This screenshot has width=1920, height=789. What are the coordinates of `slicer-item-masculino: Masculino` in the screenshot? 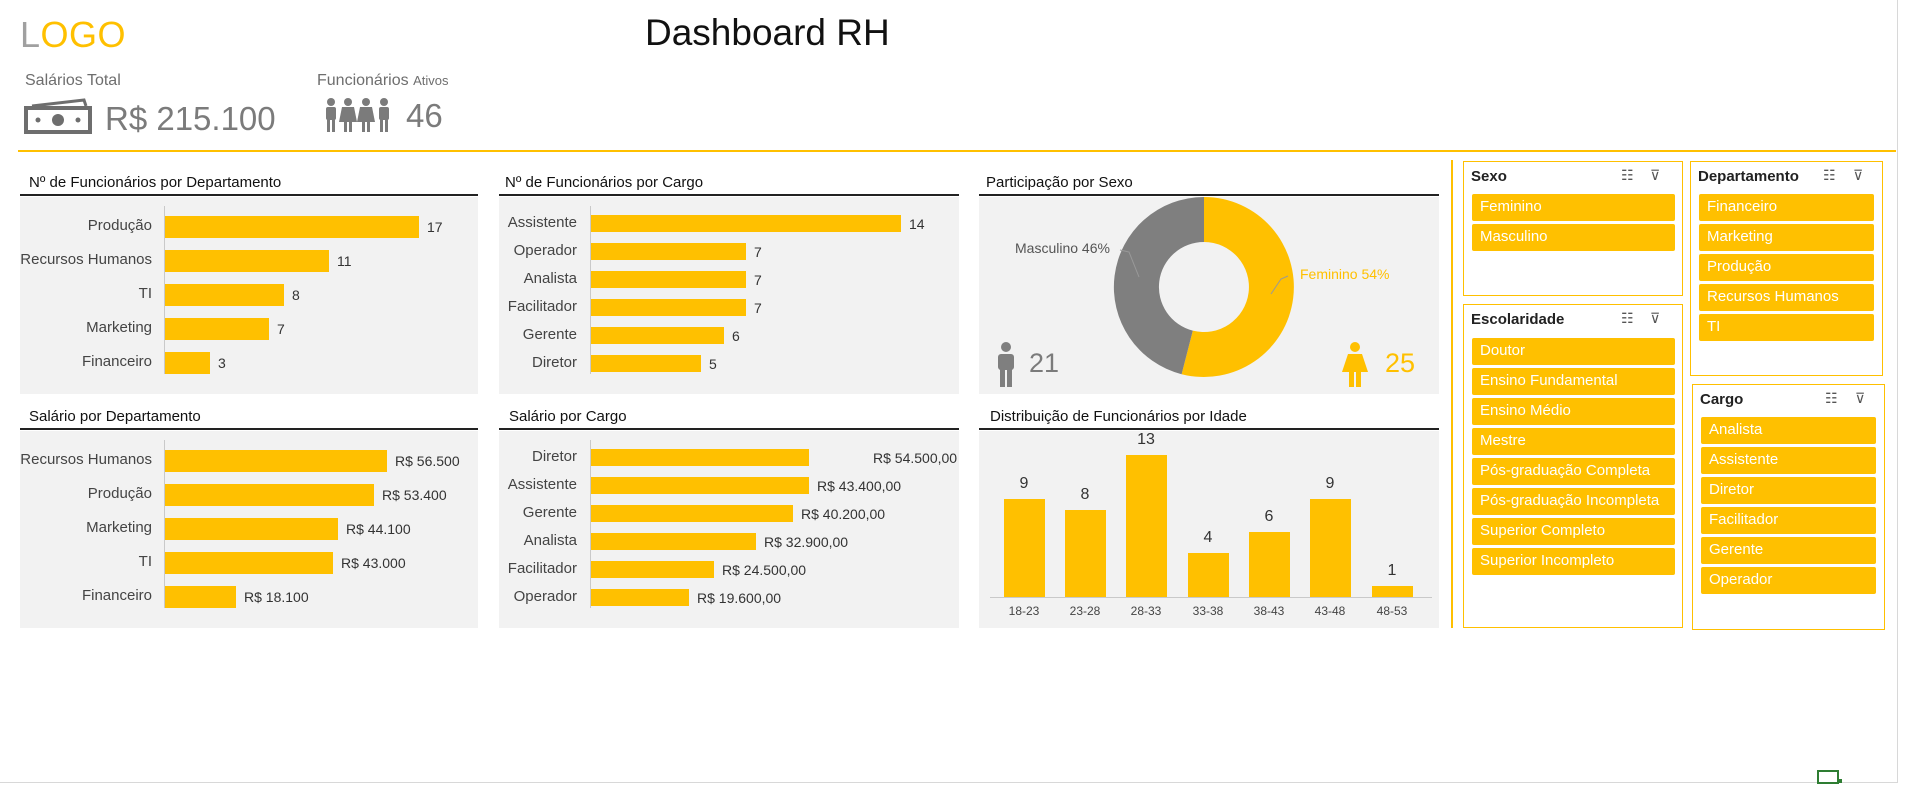 It's located at (1573, 237).